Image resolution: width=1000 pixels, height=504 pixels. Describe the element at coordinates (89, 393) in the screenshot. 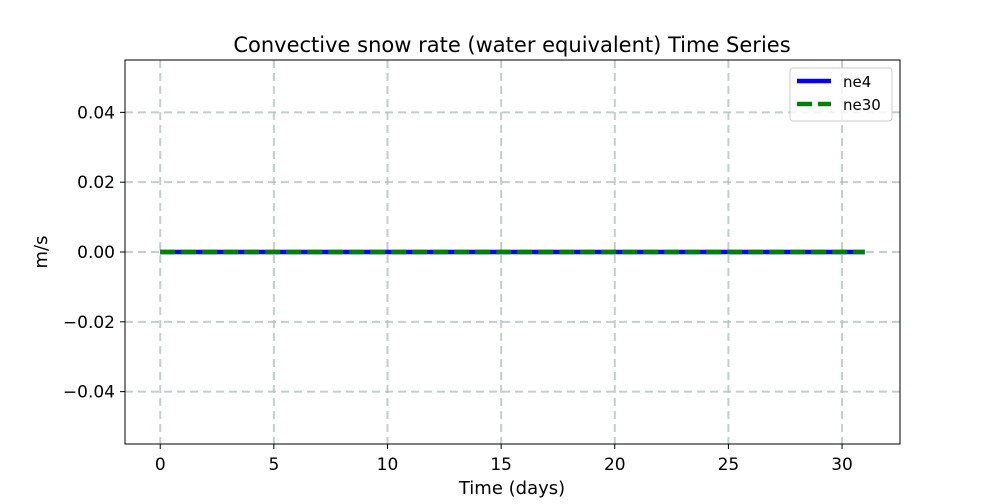

I see `y-tick-label: −0.04` at that location.